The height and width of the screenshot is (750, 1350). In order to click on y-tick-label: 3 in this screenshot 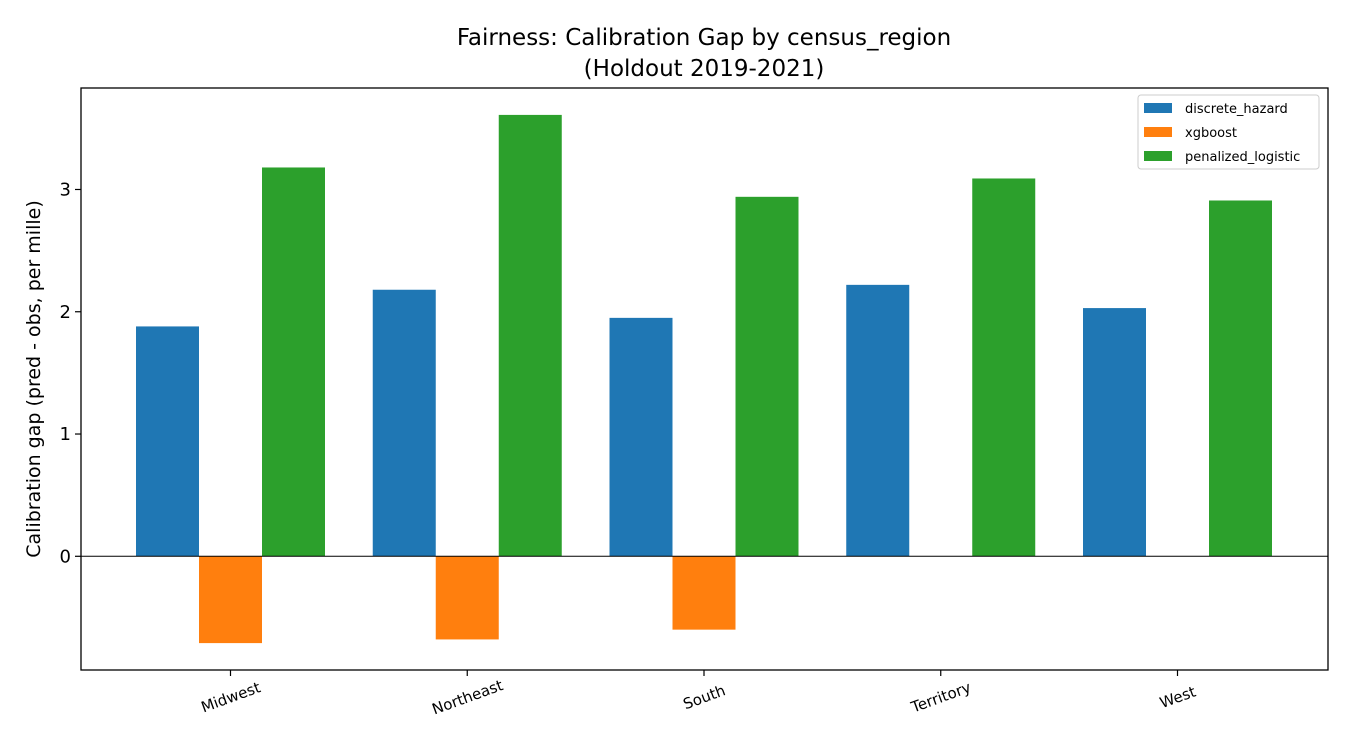, I will do `click(65, 189)`.